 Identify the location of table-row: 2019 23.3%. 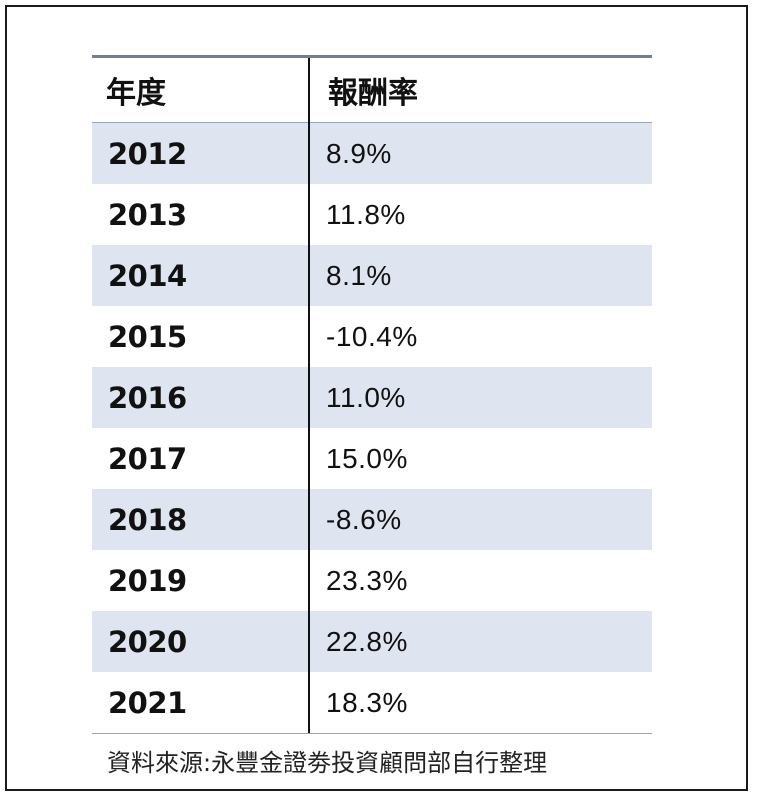
(372, 580).